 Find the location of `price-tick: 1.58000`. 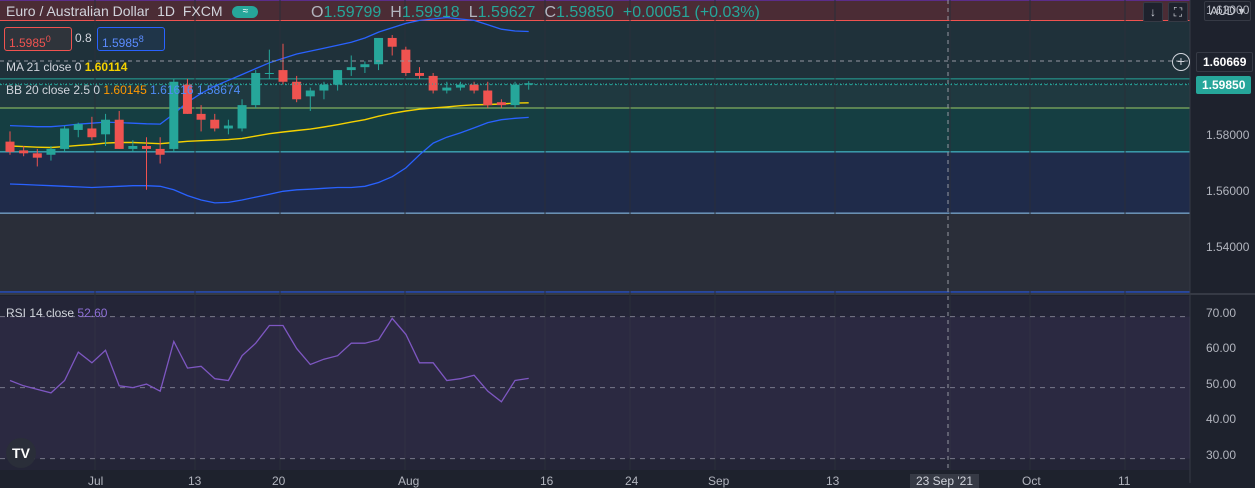

price-tick: 1.58000 is located at coordinates (1228, 135).